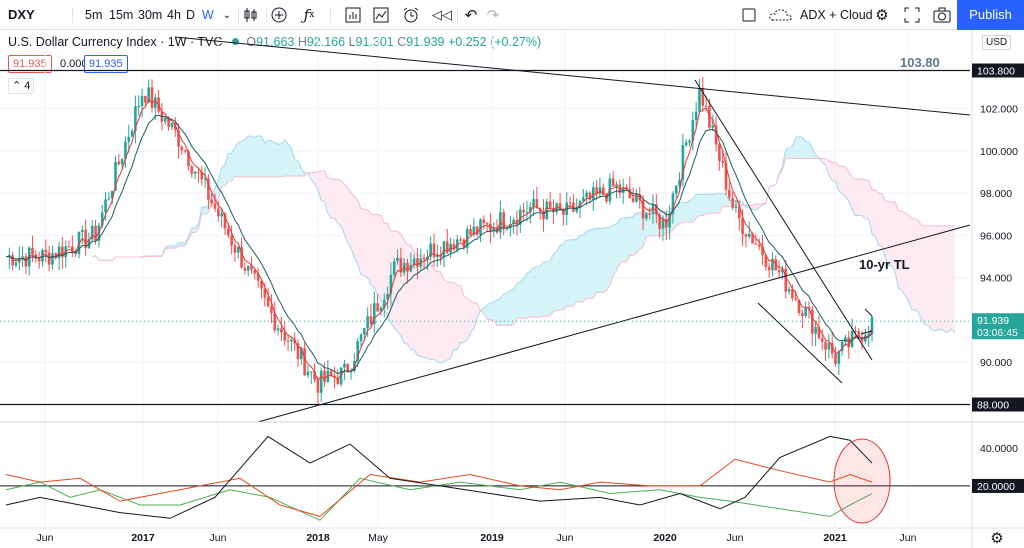  I want to click on layout-square-icon, so click(749, 15).